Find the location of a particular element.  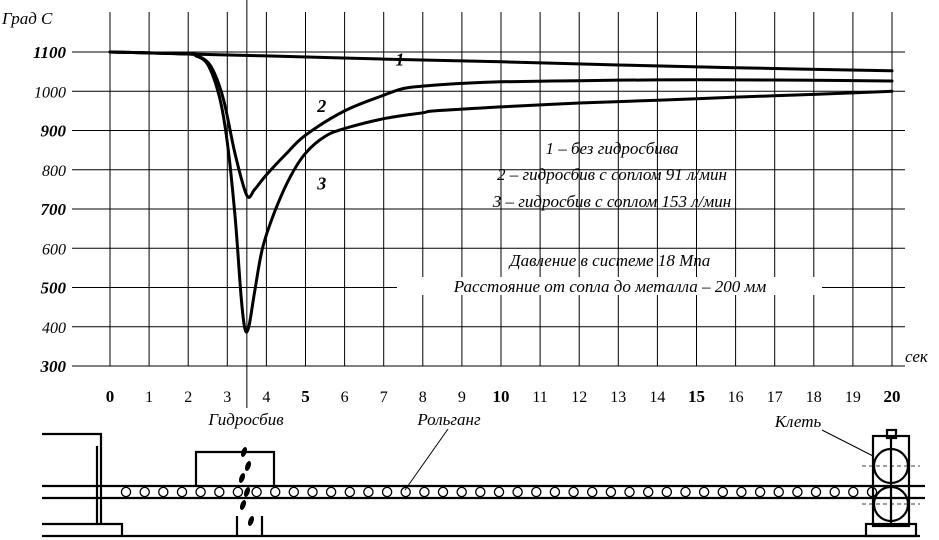

x-tick-label: 20 is located at coordinates (892, 396).